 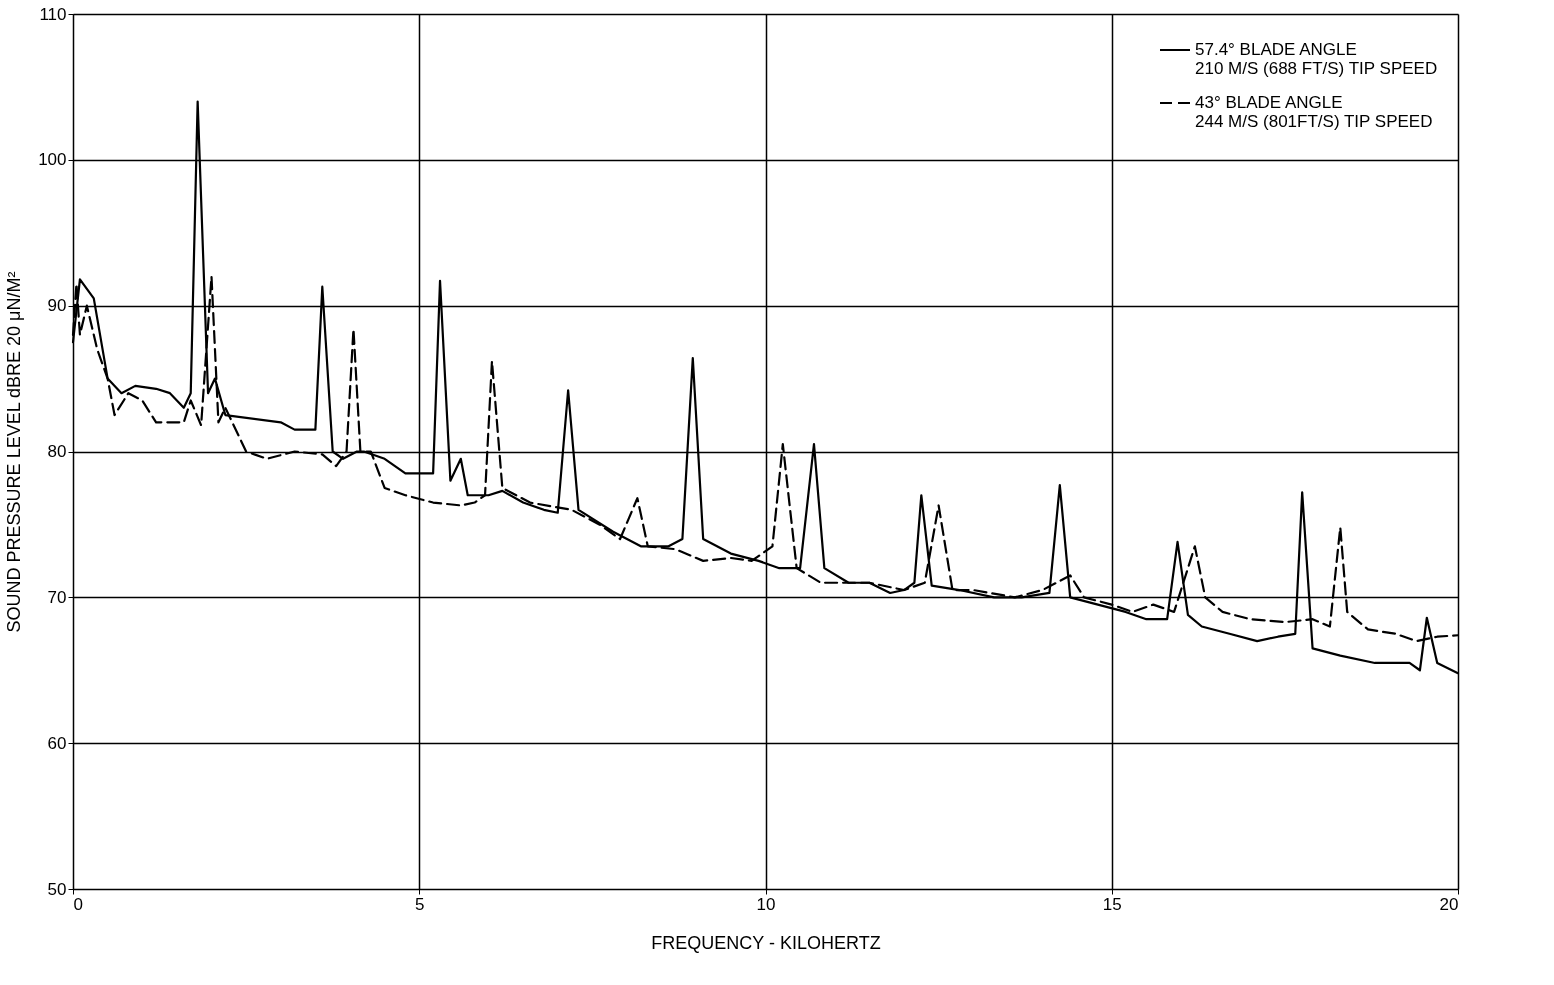 What do you see at coordinates (1316, 59) in the screenshot?
I see `legend-label: 57.4° BLADE ANGLE 210 M/S (688 FT/S) TIP SPEED` at bounding box center [1316, 59].